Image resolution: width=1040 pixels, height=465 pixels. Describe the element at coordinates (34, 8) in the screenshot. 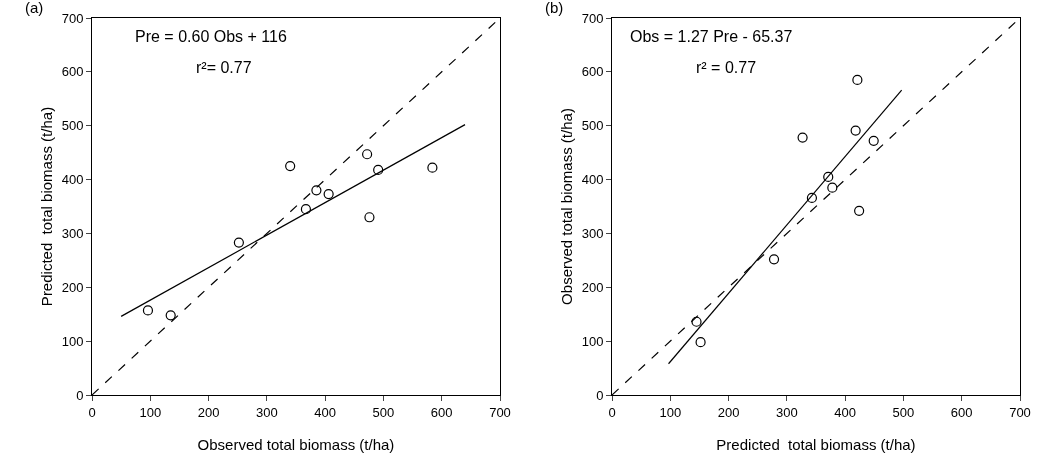

I see `text: (a)` at that location.